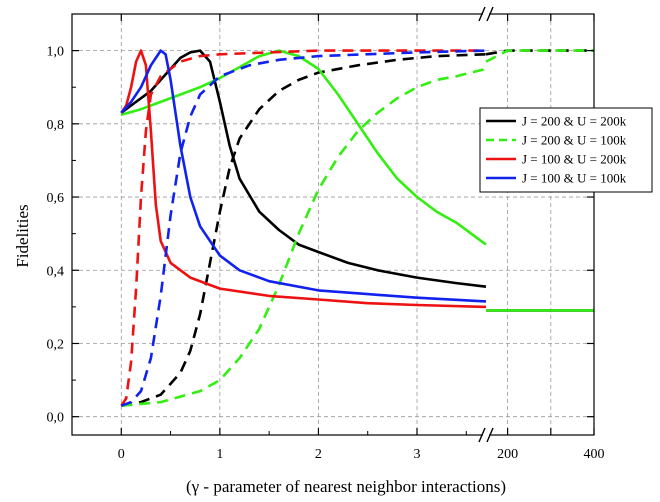 The image size is (660, 502). What do you see at coordinates (56, 125) in the screenshot?
I see `y-tick-label: 0,8` at bounding box center [56, 125].